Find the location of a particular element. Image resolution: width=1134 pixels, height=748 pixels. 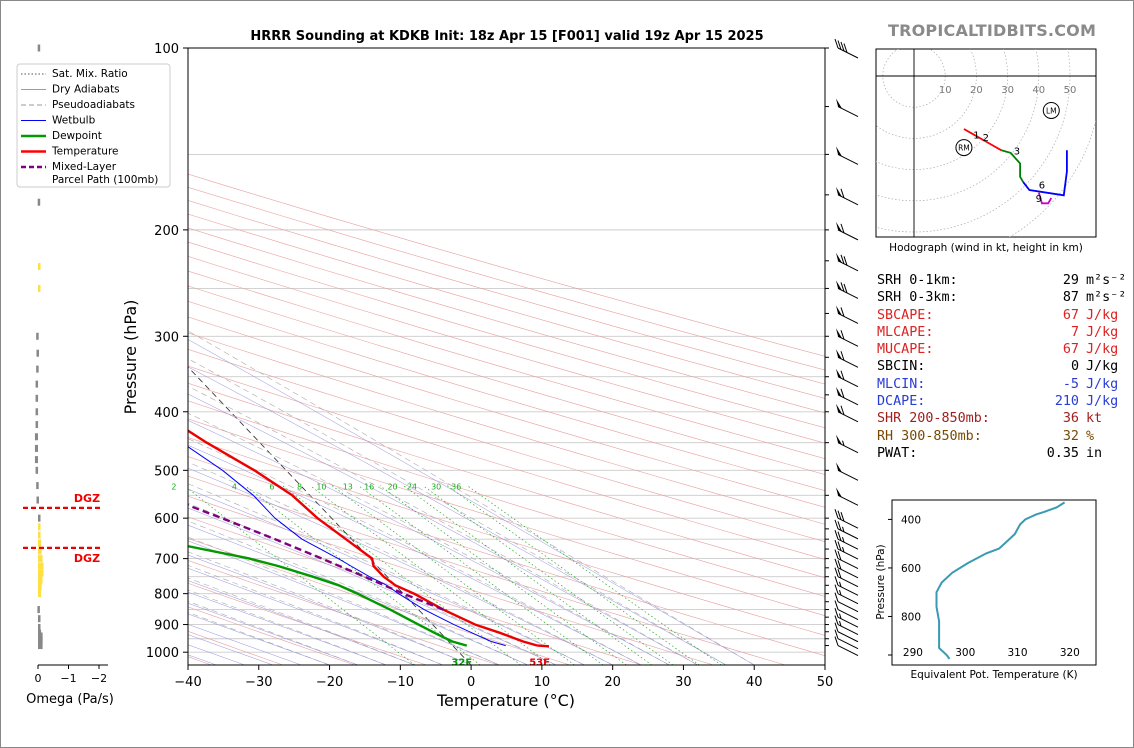

y-tick-label: 1000 is located at coordinates (162, 653).